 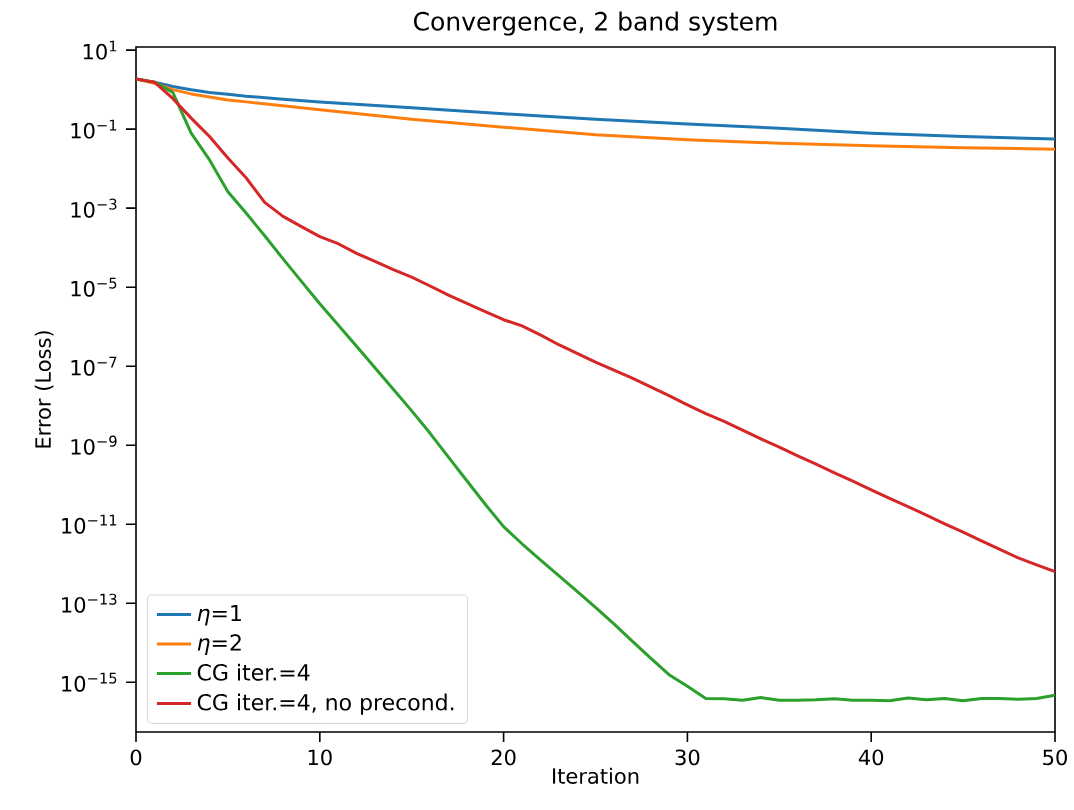 What do you see at coordinates (503, 757) in the screenshot?
I see `x-tick-label: 20` at bounding box center [503, 757].